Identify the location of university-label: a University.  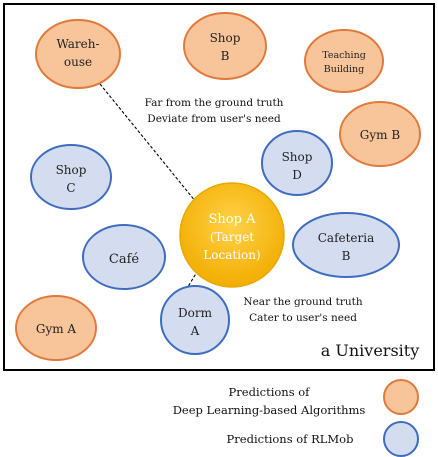
(370, 350).